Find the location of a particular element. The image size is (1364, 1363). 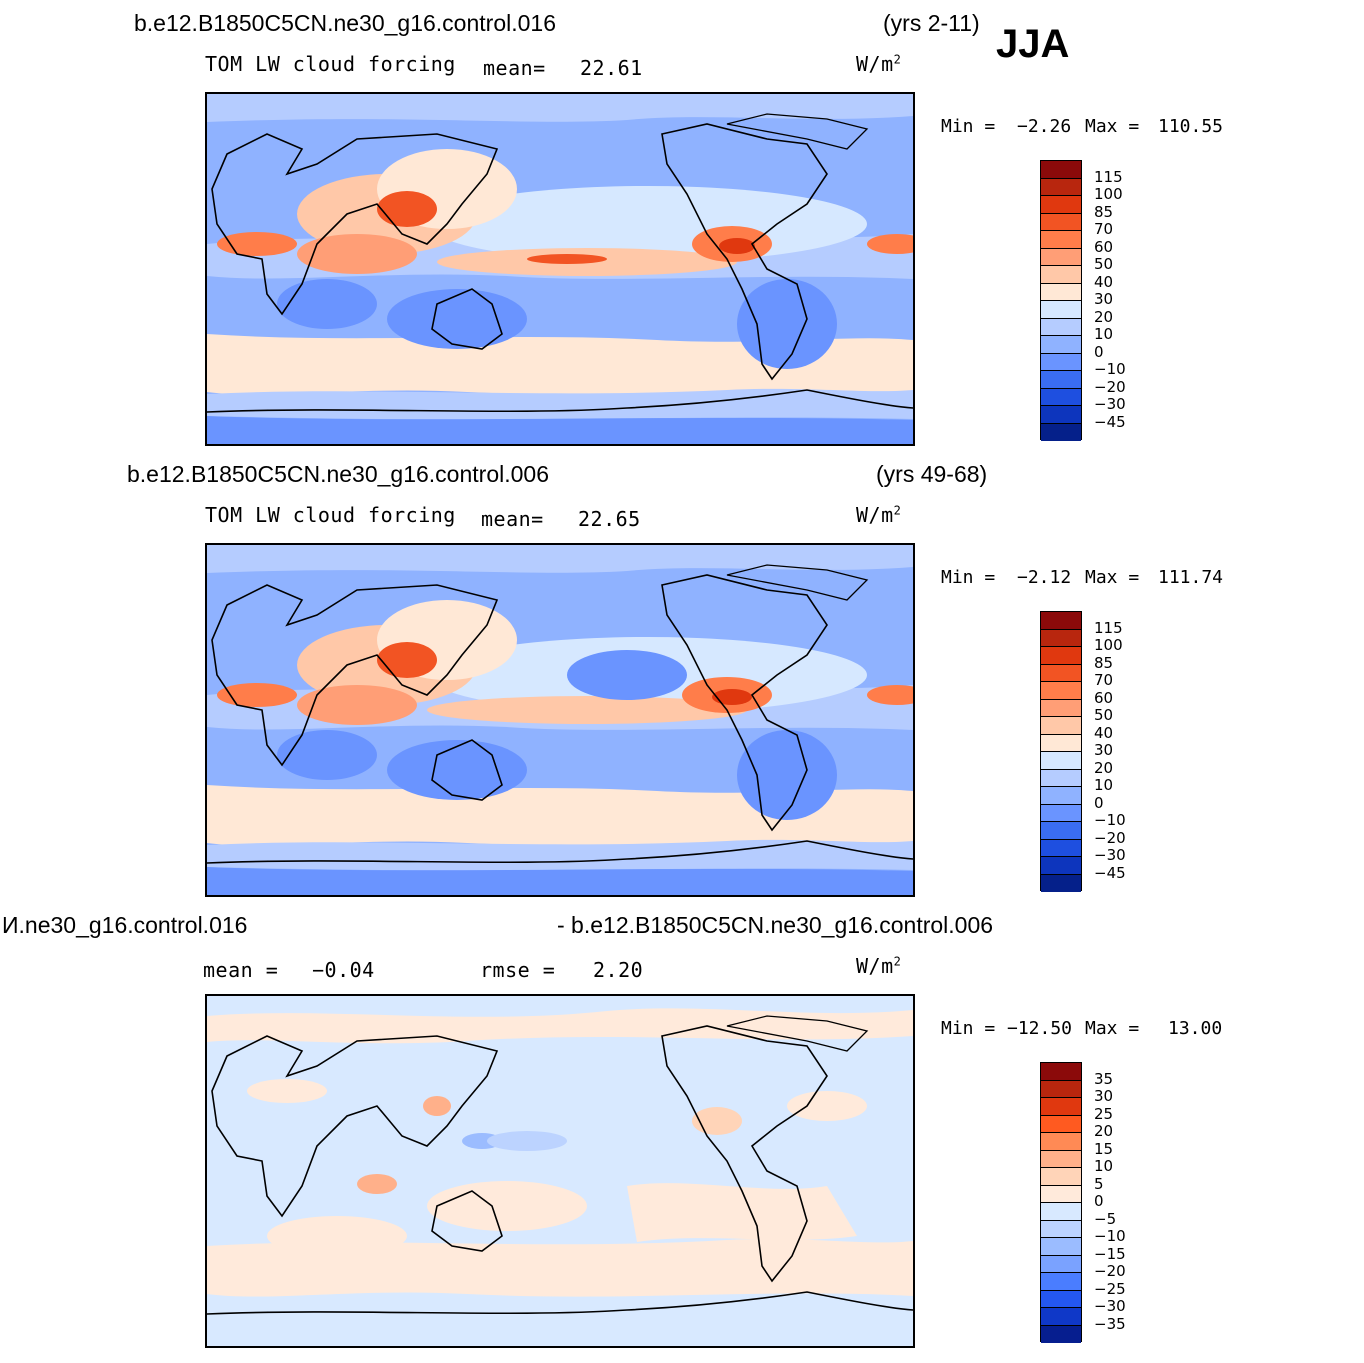

panel3-rmse-label: rmse = is located at coordinates (518, 970).